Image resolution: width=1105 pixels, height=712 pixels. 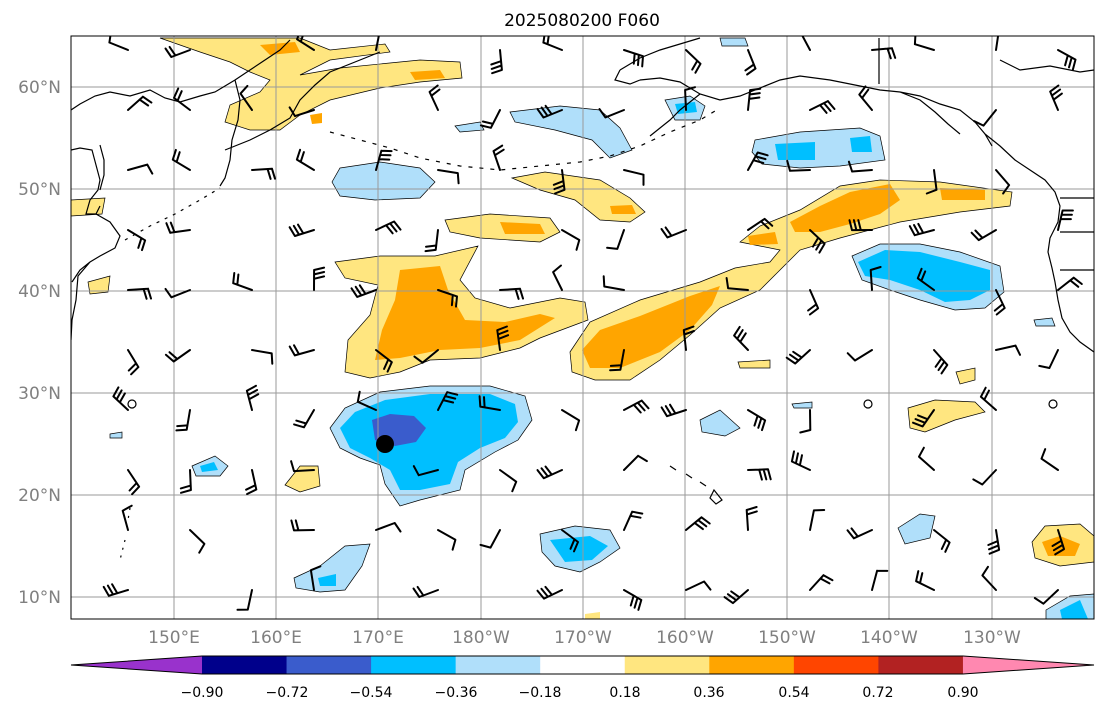 What do you see at coordinates (276, 638) in the screenshot?
I see `lon-label: 160°E` at bounding box center [276, 638].